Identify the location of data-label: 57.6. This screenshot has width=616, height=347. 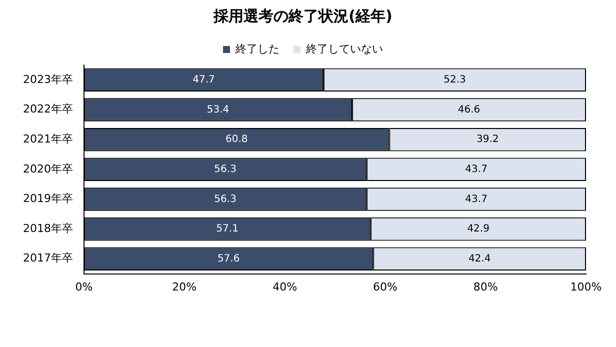
(228, 258).